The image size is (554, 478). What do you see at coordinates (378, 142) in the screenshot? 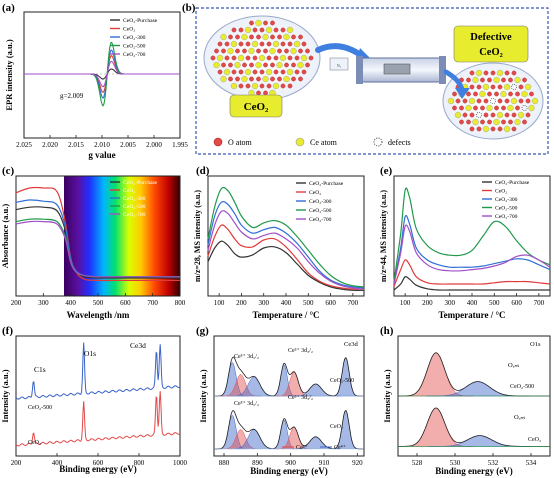
I see `defect-legend-icon` at bounding box center [378, 142].